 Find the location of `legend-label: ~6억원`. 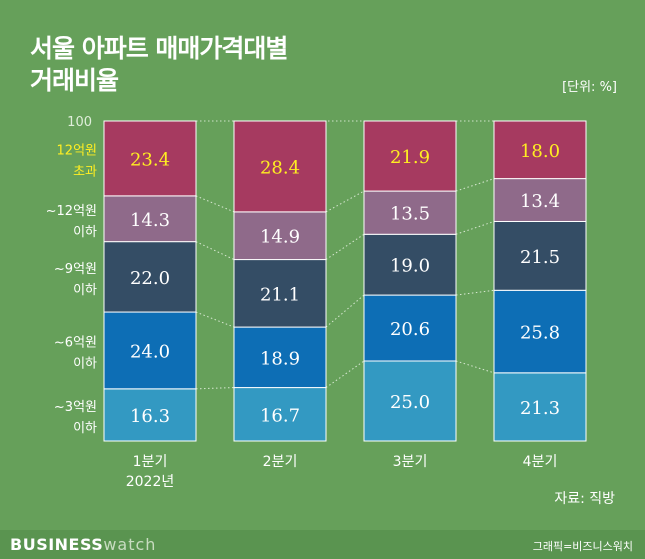

legend-label: ~6억원 is located at coordinates (75, 342).